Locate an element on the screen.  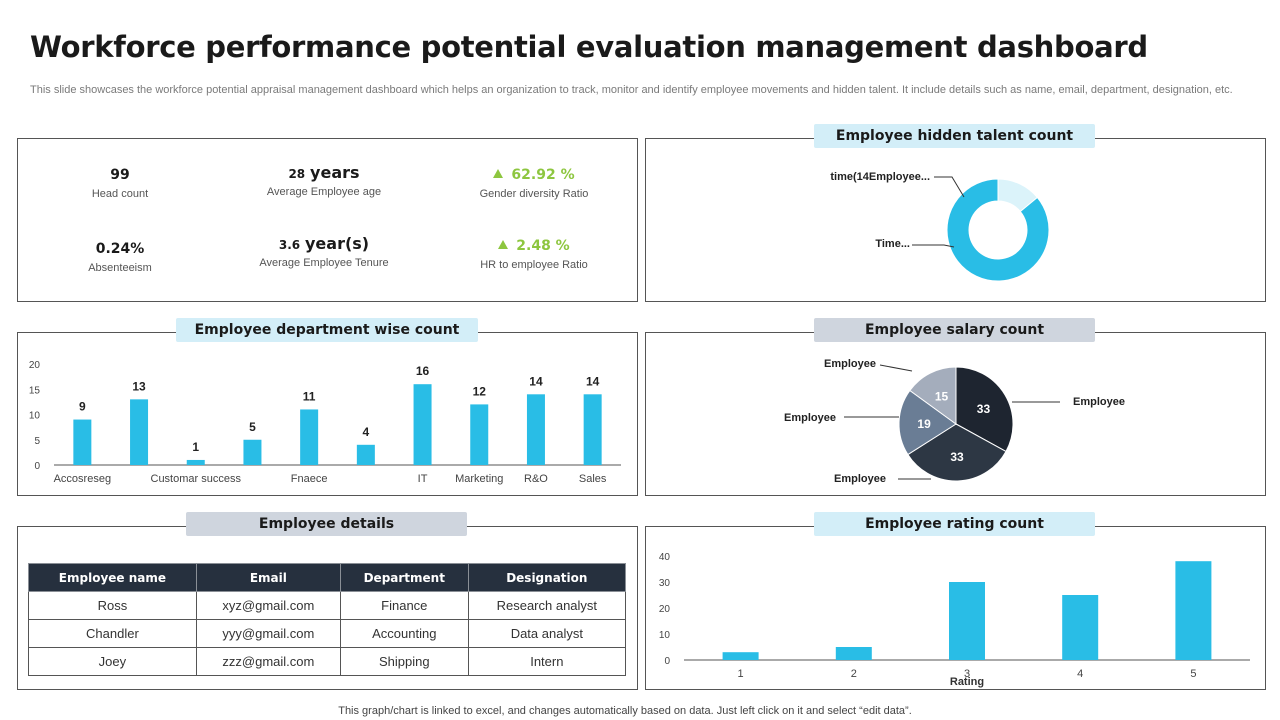
up-triangle-icon is located at coordinates (498, 173).